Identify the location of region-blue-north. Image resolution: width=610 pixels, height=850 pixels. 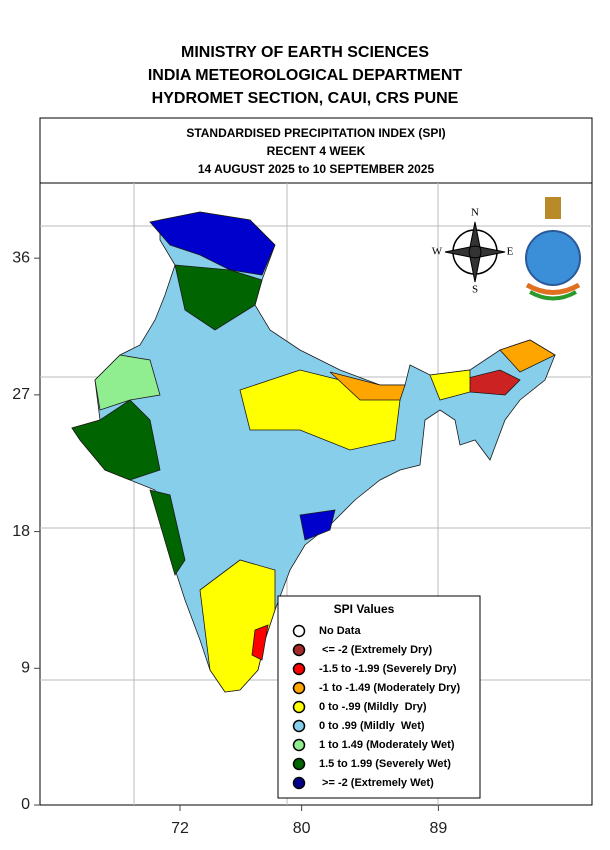
(212, 243).